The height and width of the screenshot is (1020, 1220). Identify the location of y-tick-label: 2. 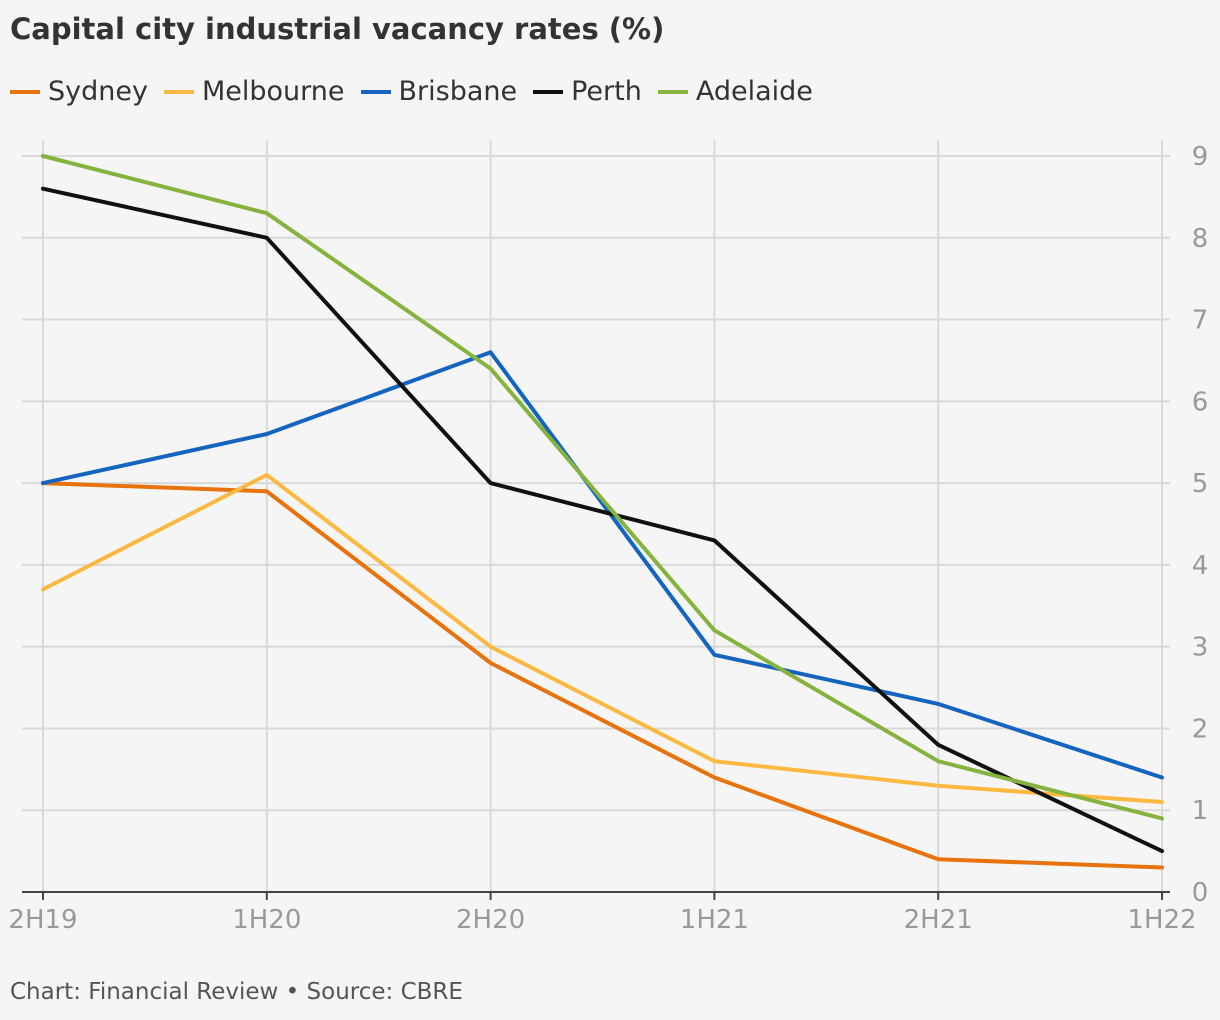
(1200, 729).